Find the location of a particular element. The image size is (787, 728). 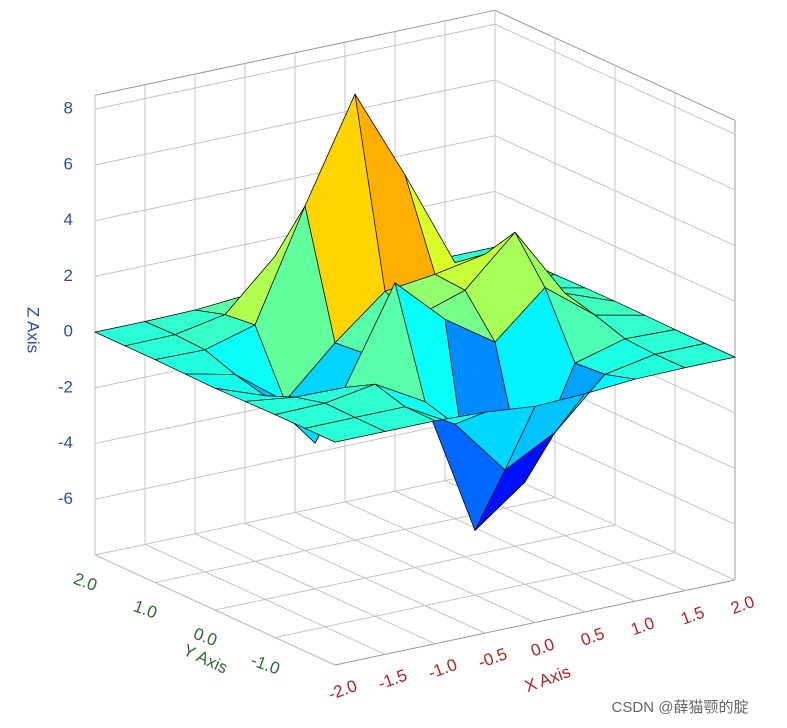

x-tick-label: 0.5 is located at coordinates (592, 637).